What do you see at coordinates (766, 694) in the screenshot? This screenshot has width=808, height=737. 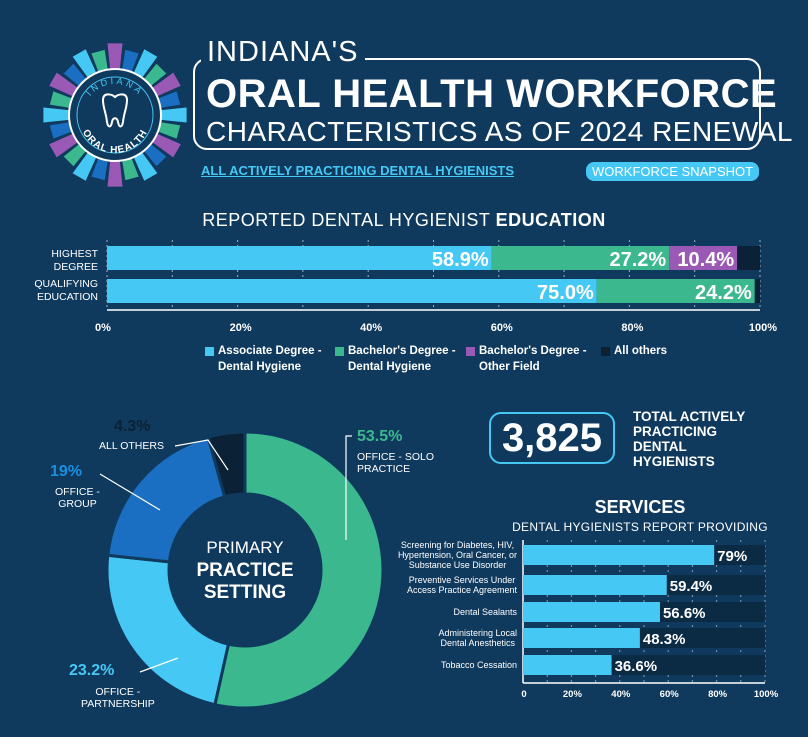 I see `svc-tick-label: 100%` at bounding box center [766, 694].